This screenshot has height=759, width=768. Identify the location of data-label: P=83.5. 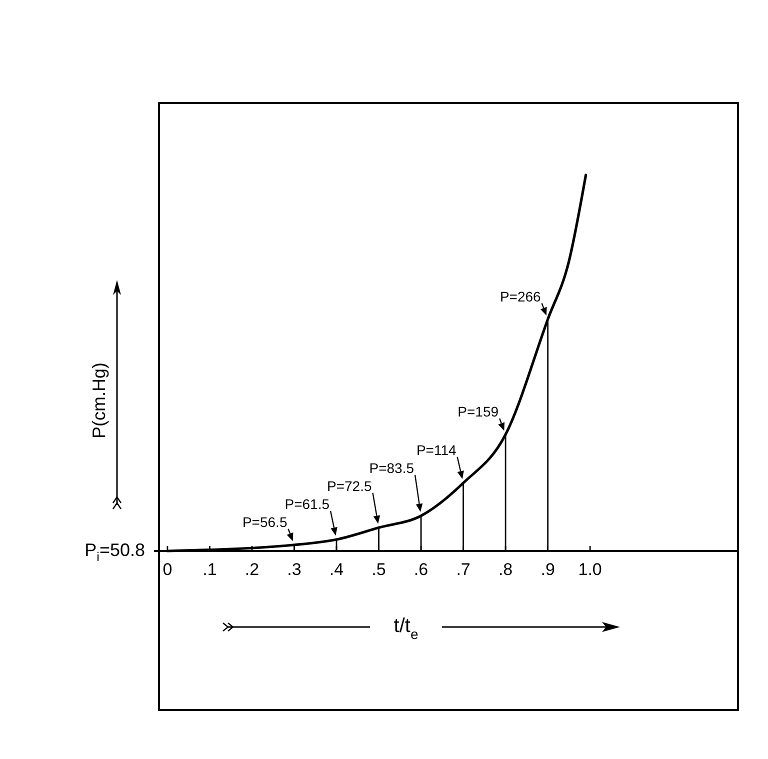
(391, 468).